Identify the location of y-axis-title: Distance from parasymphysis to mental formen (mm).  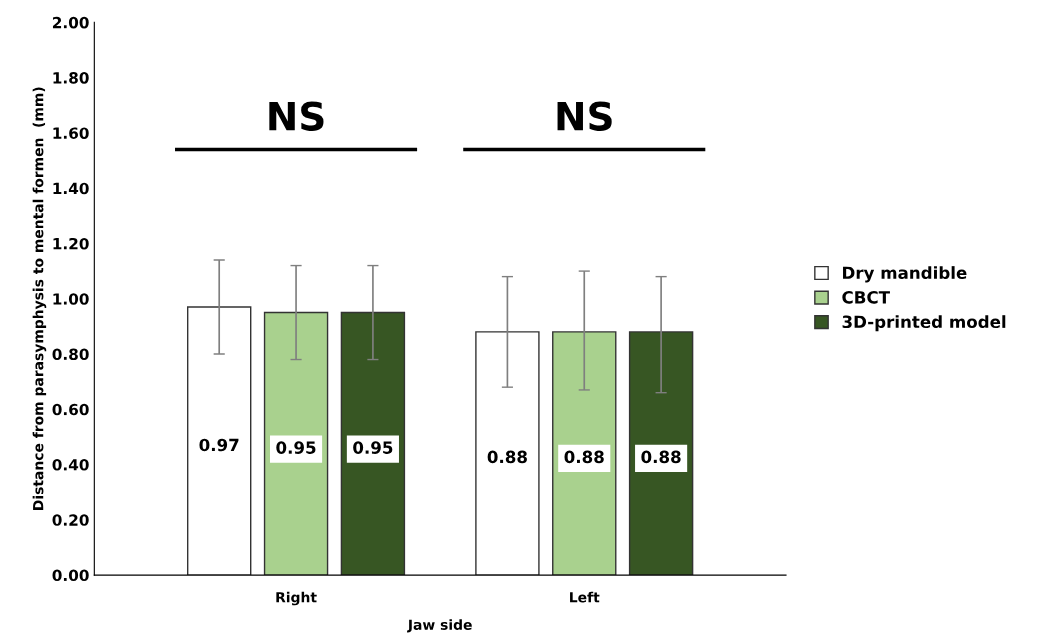
(39, 298).